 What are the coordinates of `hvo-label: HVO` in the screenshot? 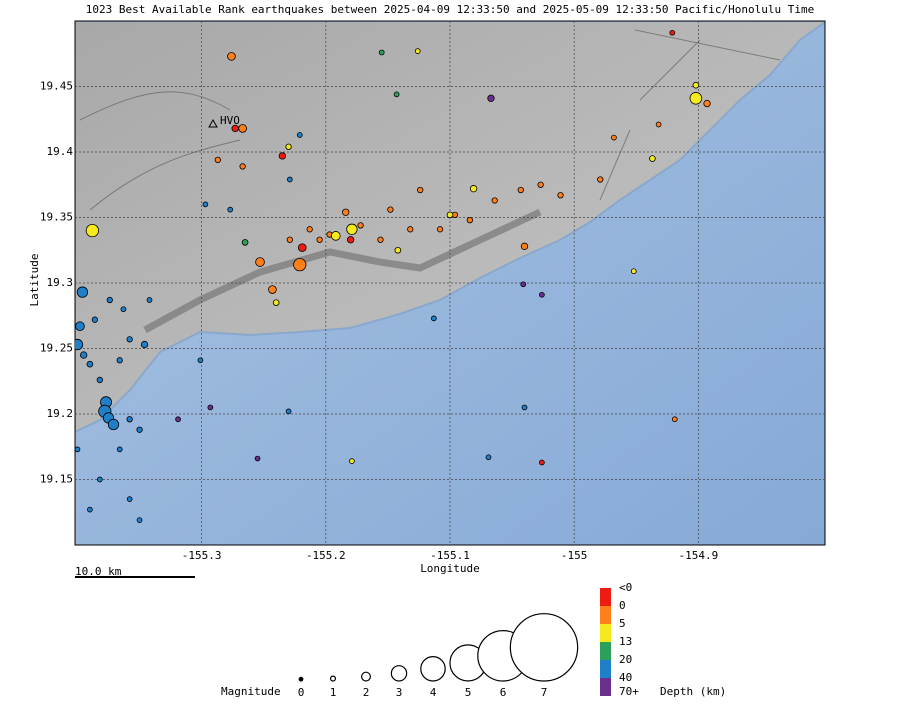 It's located at (230, 120).